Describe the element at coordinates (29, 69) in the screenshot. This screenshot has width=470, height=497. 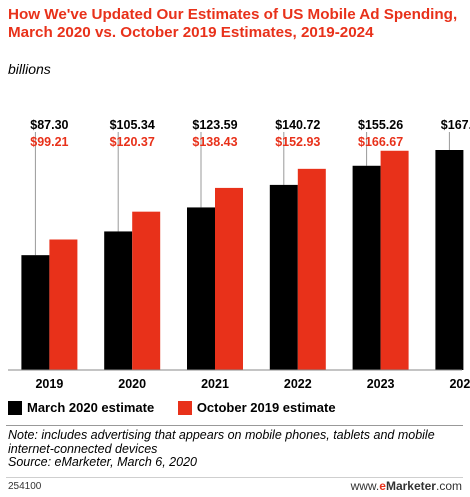
I see `chart-subtitle: billions` at that location.